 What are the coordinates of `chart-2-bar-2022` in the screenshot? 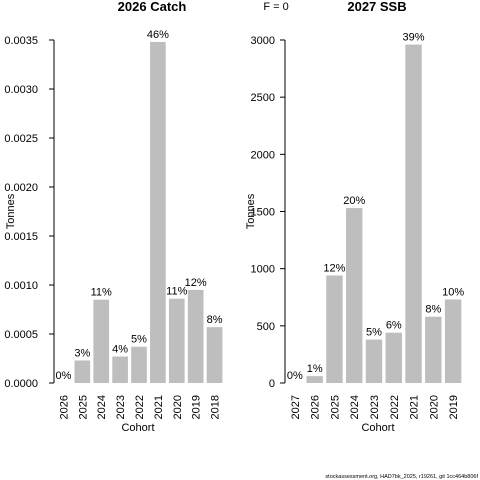 It's located at (393, 357).